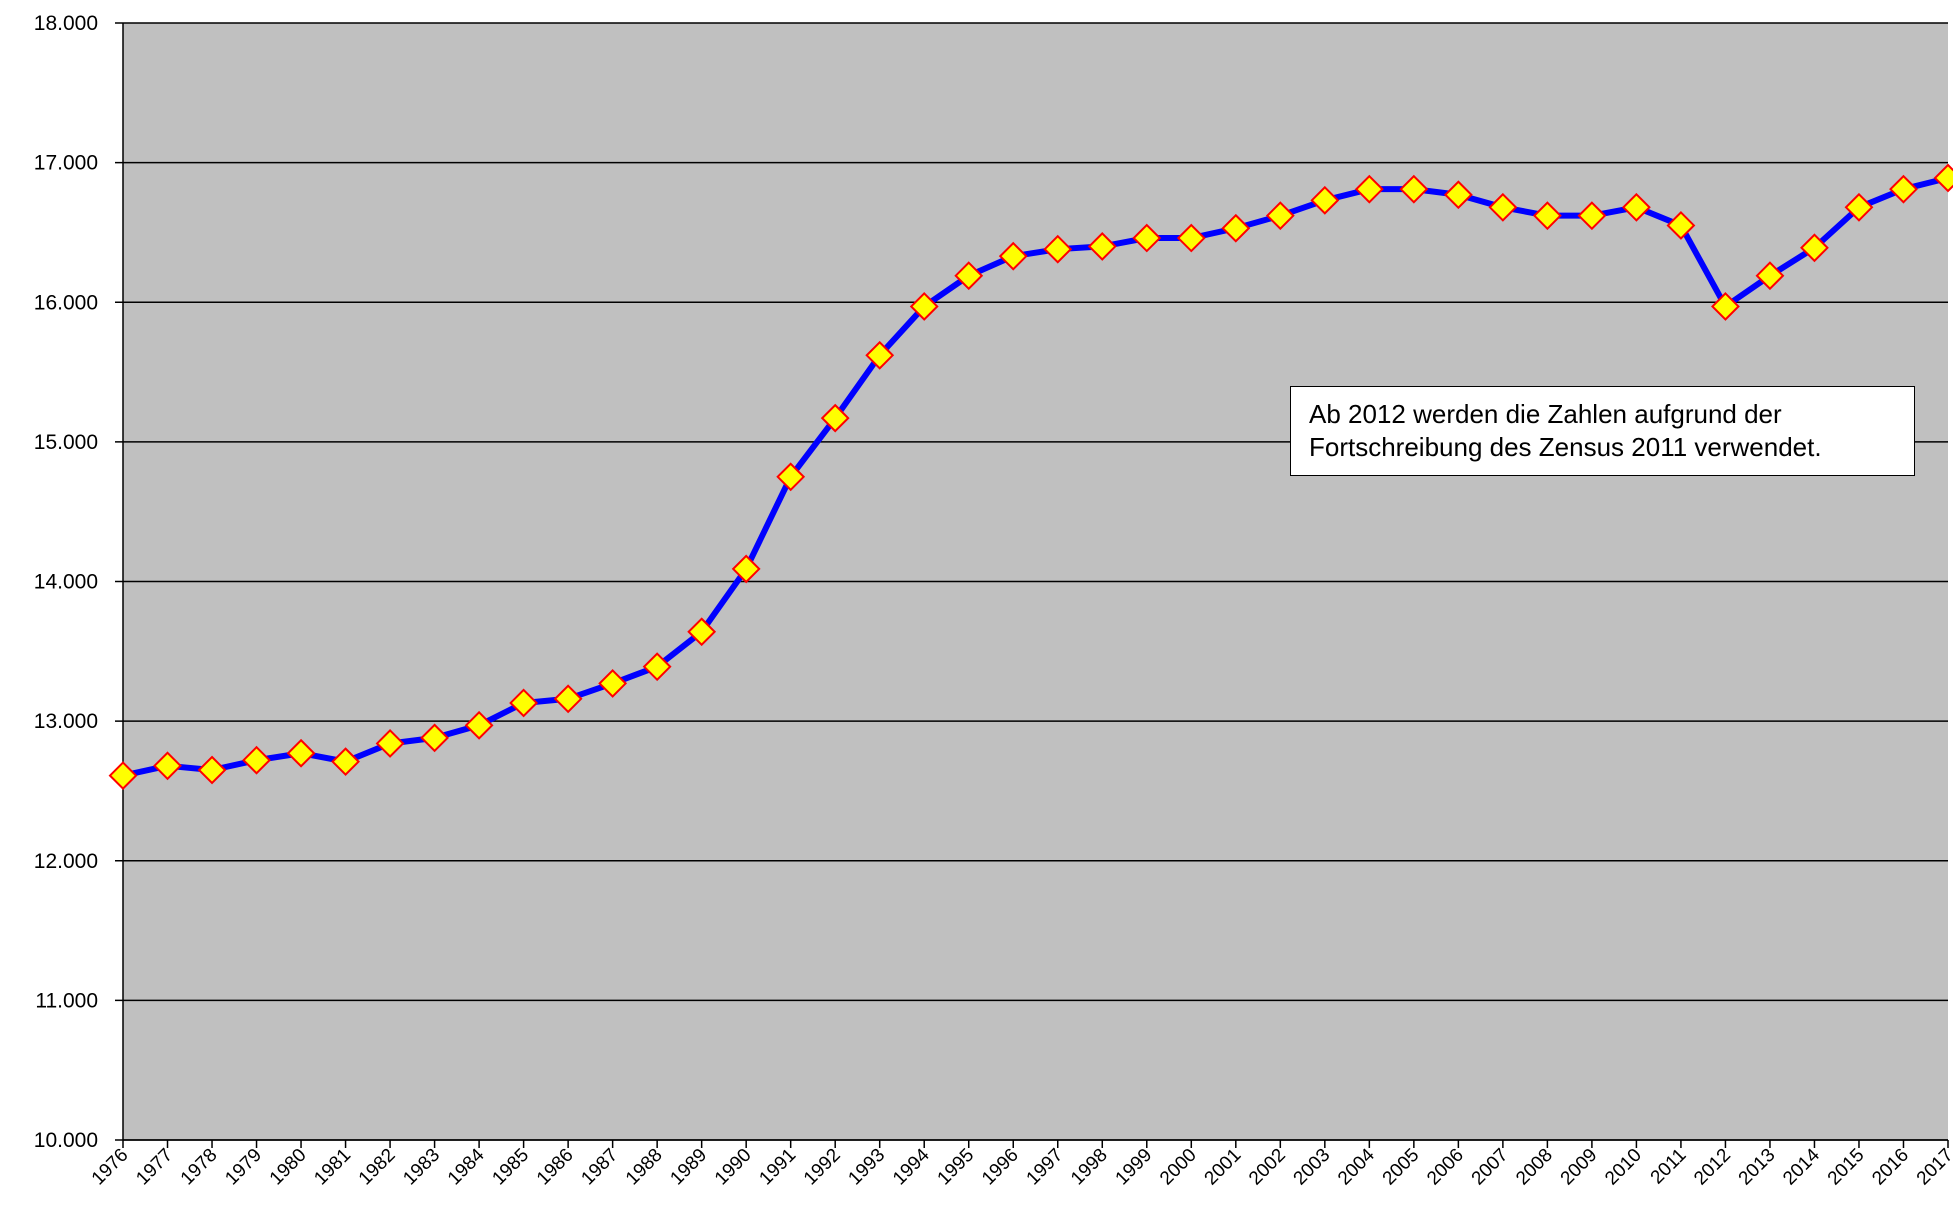  What do you see at coordinates (688, 1167) in the screenshot?
I see `xtick-label: 1989` at bounding box center [688, 1167].